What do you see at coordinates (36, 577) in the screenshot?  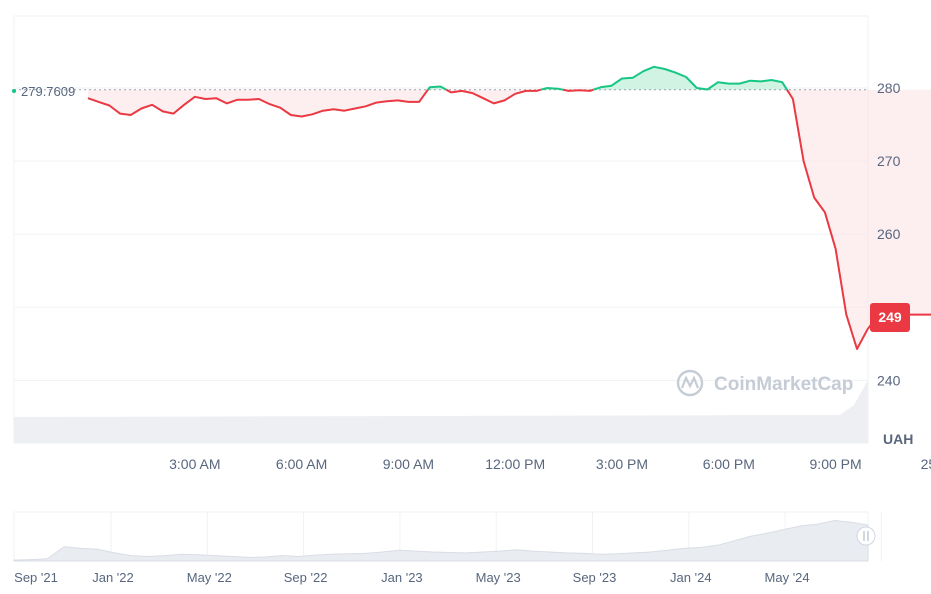 I see `navigator-tick-0: Sep '21` at bounding box center [36, 577].